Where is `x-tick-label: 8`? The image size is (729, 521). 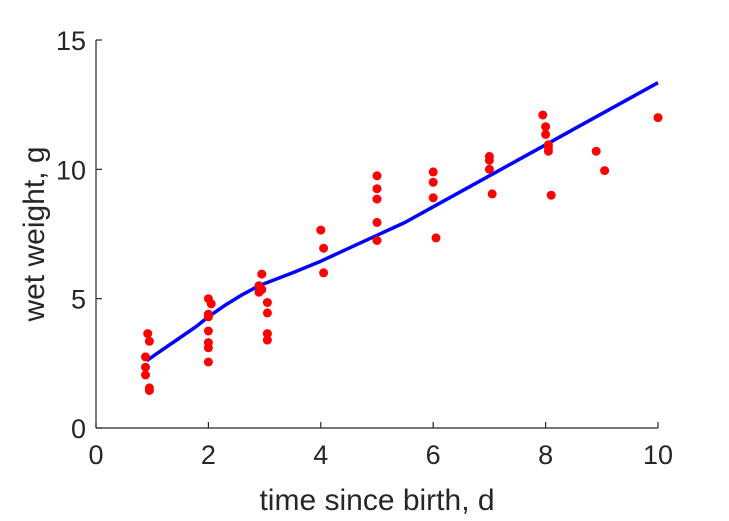
x-tick-label: 8 is located at coordinates (545, 455).